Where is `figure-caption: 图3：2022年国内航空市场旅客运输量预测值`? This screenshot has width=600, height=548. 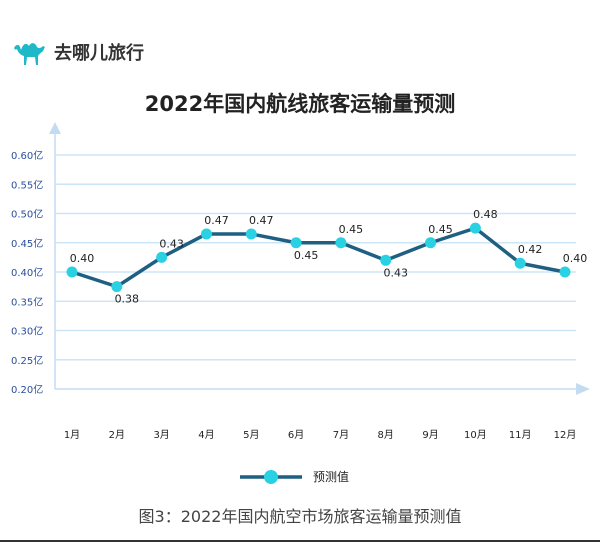
figure-caption: 图3：2022年国内航空市场旅客运输量预测值 is located at coordinates (300, 516).